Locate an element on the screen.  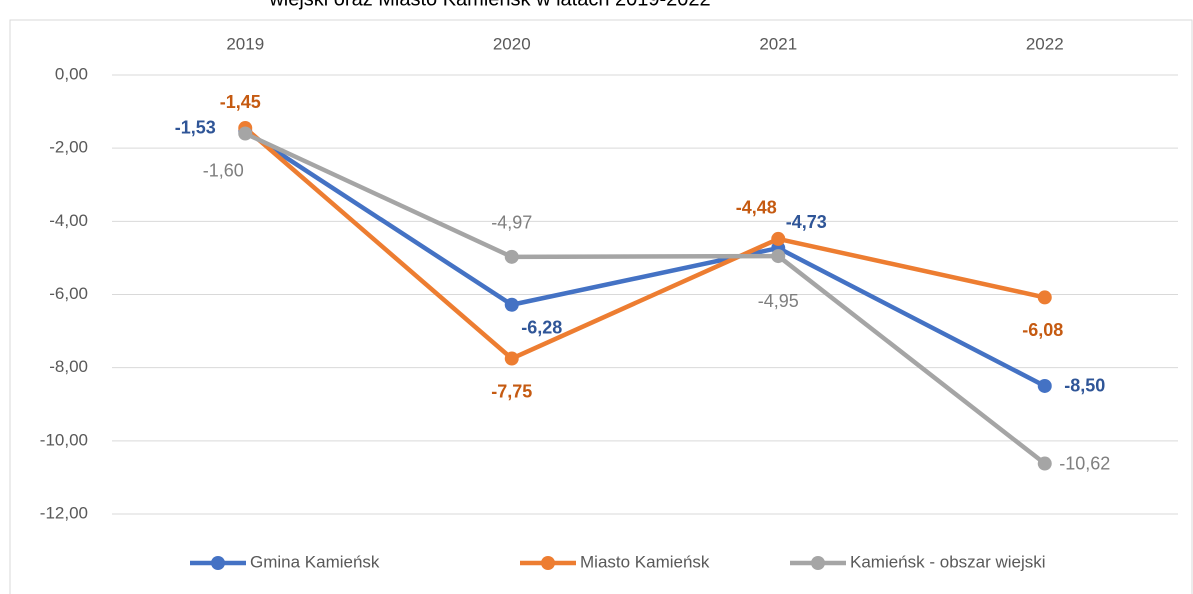
legend-label: Gmina Kamieńsk is located at coordinates (315, 561).